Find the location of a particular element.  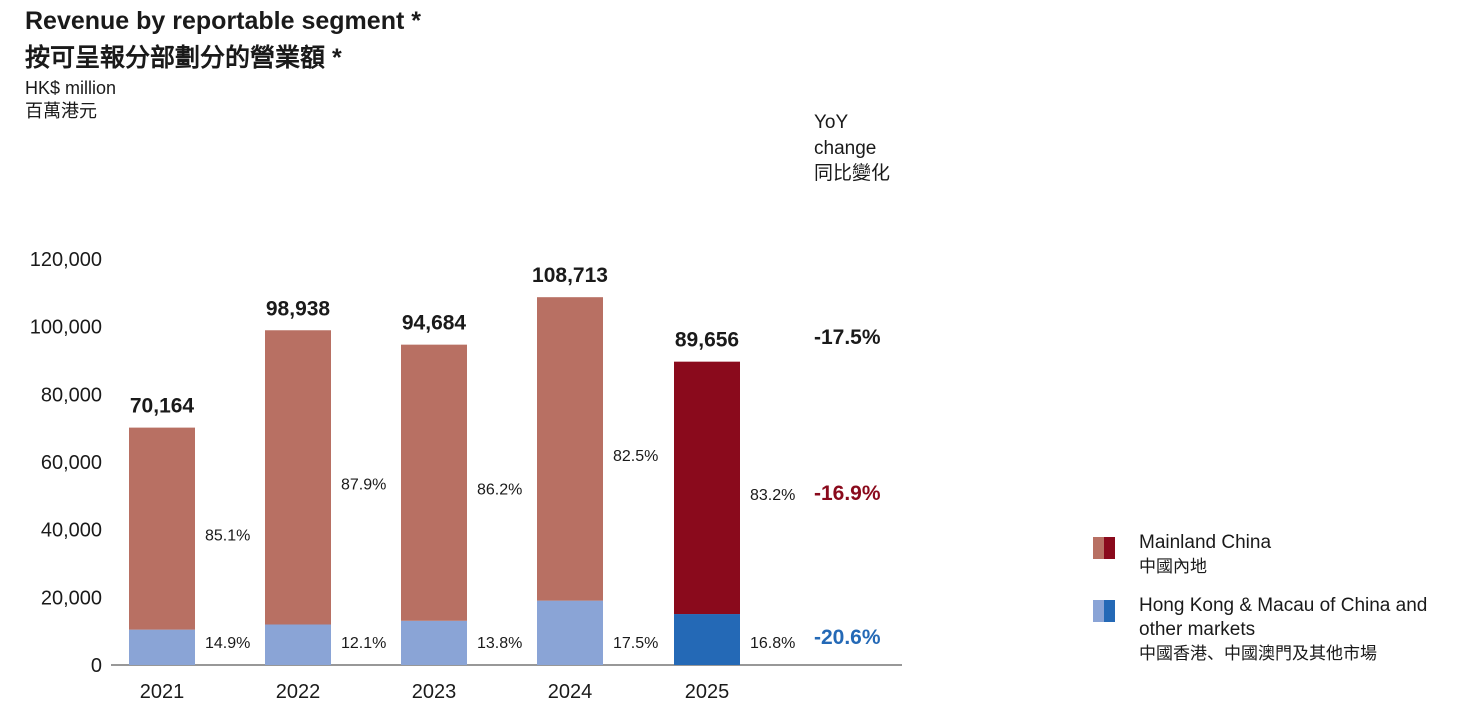

y-tick-label-120000: 120,000 is located at coordinates (66, 260).